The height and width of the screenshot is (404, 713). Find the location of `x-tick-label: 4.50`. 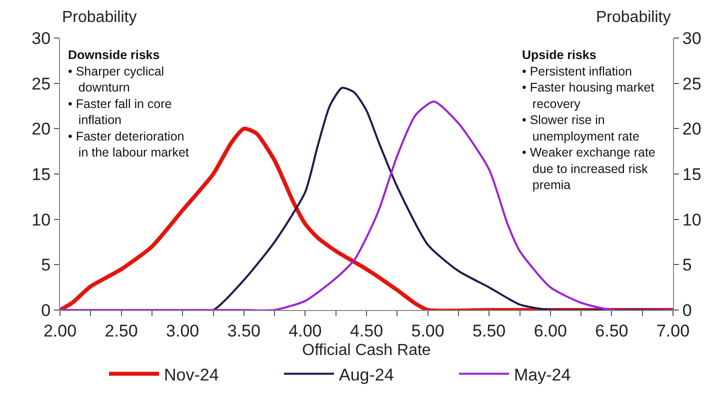

x-tick-label: 4.50 is located at coordinates (367, 330).